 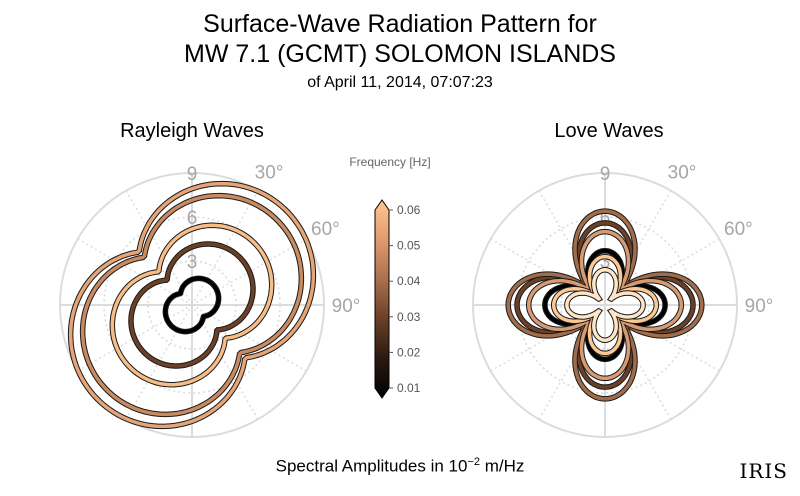 I want to click on rayleigh-panel-title: Rayleigh Waves, so click(x=192, y=131).